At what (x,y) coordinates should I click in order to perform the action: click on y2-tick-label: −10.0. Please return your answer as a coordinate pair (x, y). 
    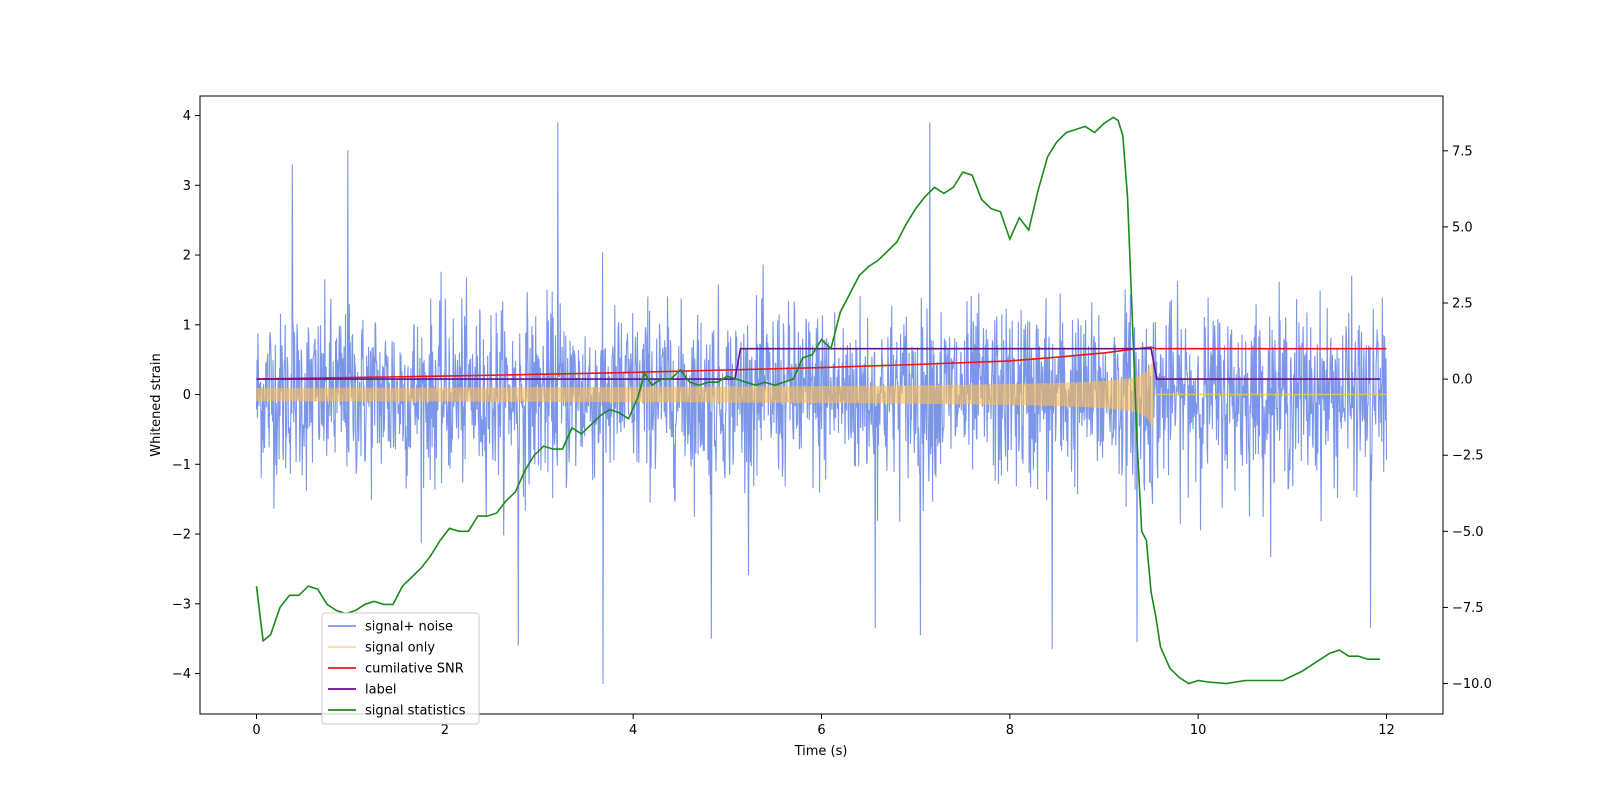
    Looking at the image, I should click on (1472, 684).